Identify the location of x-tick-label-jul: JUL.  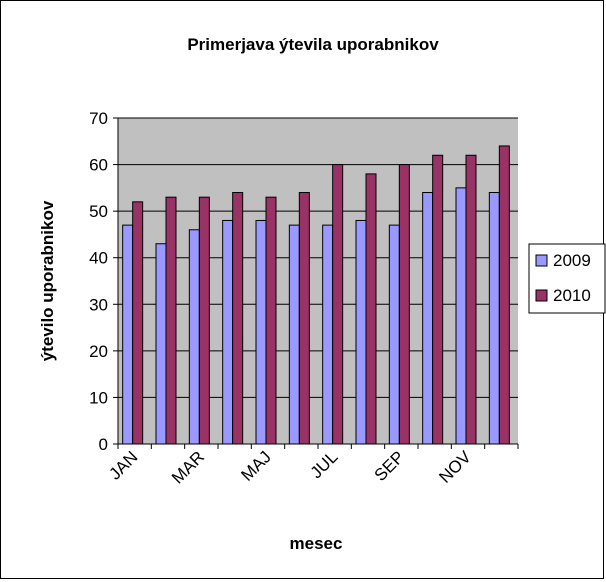
(324, 464).